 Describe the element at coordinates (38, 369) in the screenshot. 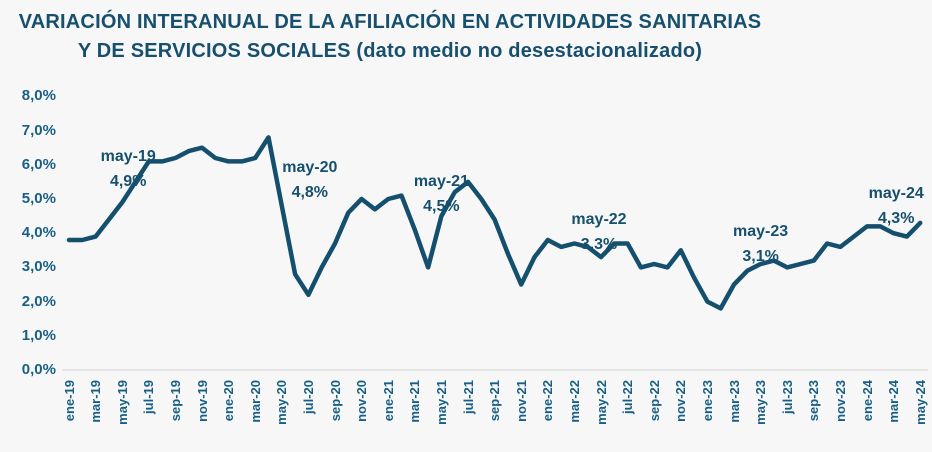

I see `y-tick-label: 0,0%` at that location.